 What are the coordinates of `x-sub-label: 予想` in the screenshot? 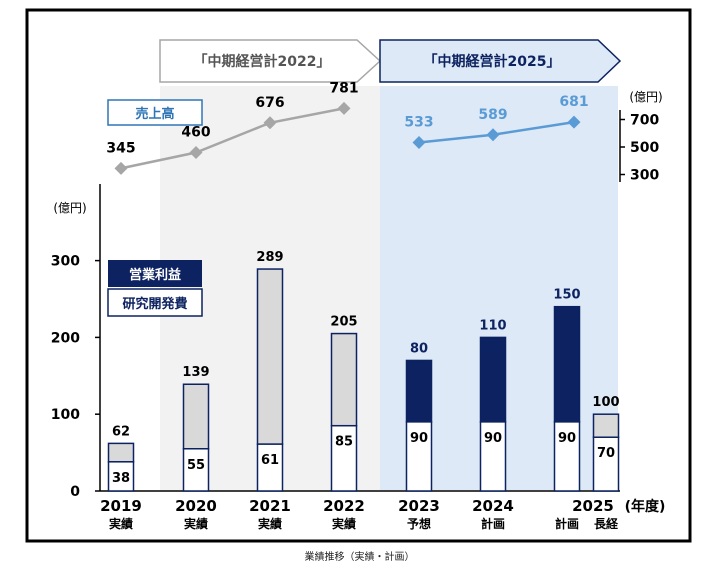 It's located at (419, 523).